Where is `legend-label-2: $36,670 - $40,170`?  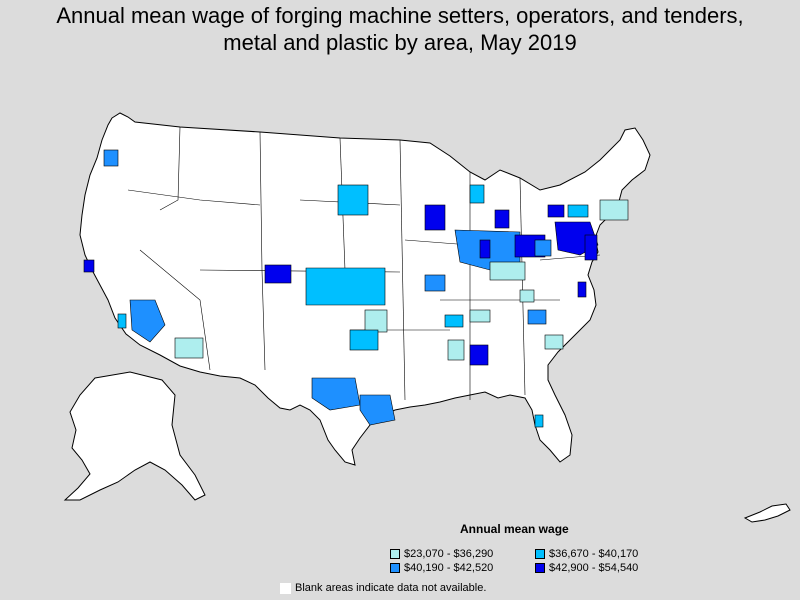 legend-label-2: $36,670 - $40,170 is located at coordinates (594, 554).